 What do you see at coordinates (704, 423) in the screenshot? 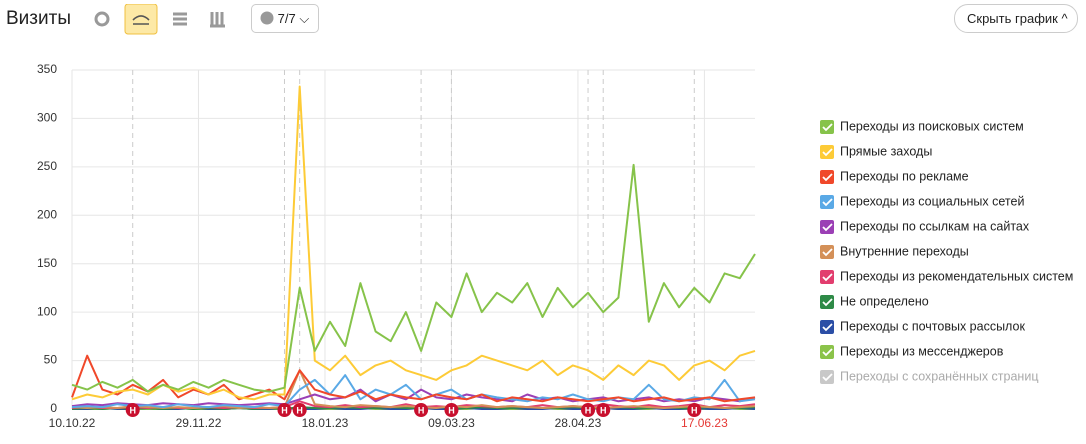
I see `x-tick-label: 17.06.23` at bounding box center [704, 423].